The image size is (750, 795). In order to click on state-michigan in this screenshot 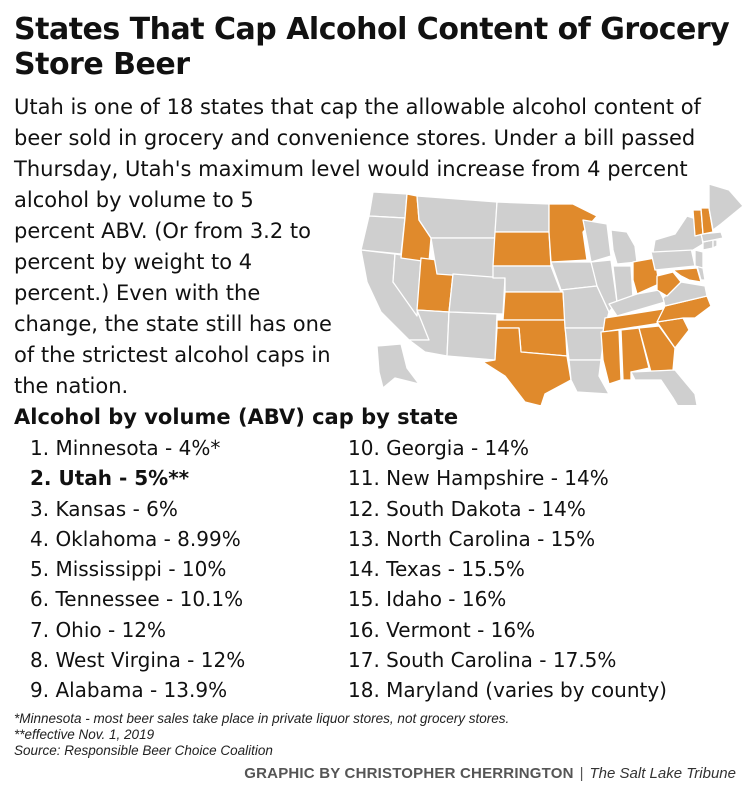, I will do `click(624, 247)`.